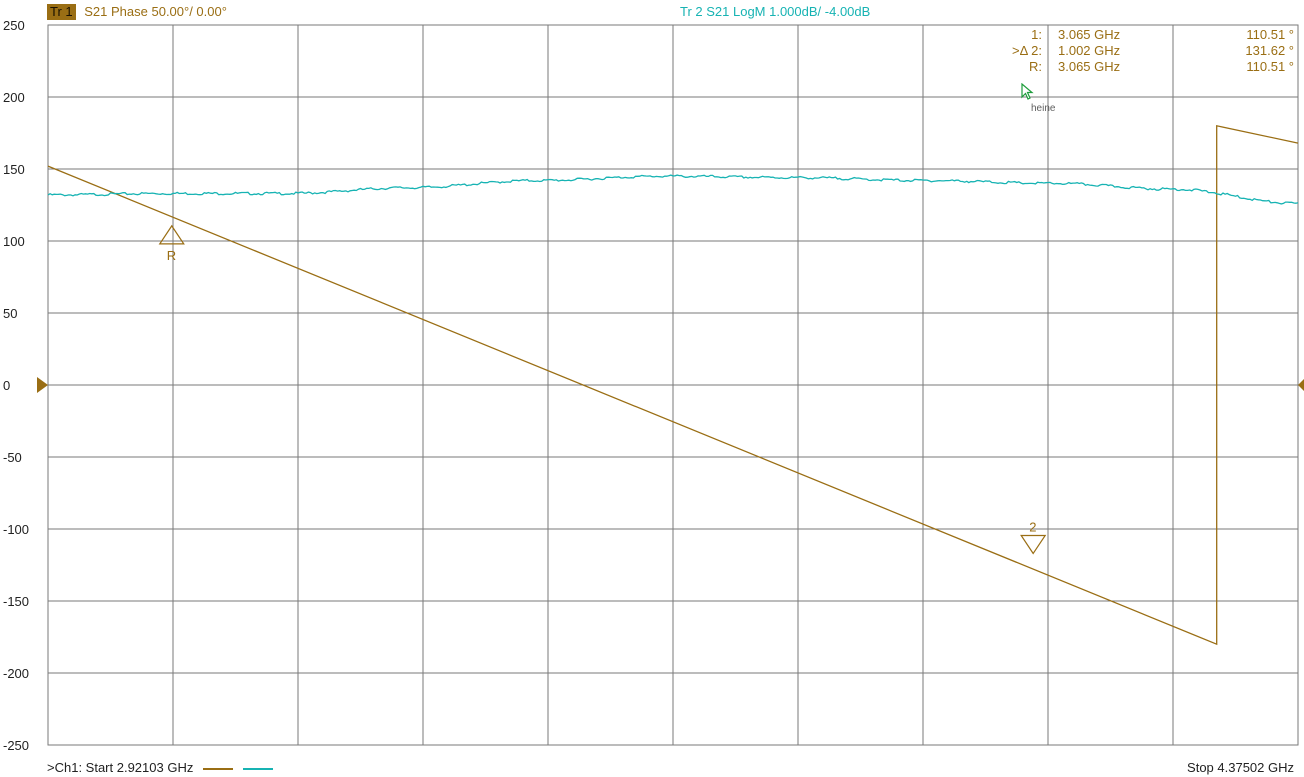  Describe the element at coordinates (14, 97) in the screenshot. I see `y-tick-label: 200` at that location.